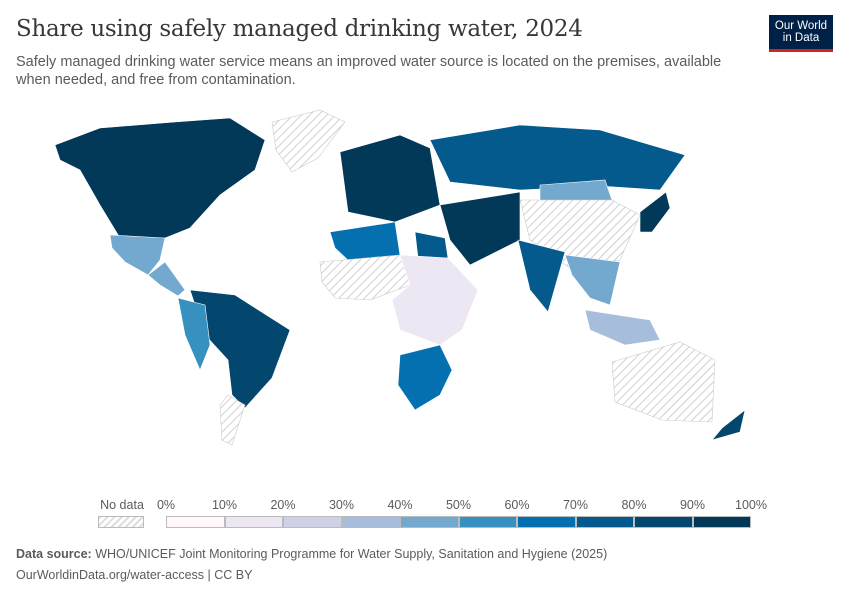 The width and height of the screenshot is (850, 600). What do you see at coordinates (224, 505) in the screenshot?
I see `legend-tick-label: 10%` at bounding box center [224, 505].